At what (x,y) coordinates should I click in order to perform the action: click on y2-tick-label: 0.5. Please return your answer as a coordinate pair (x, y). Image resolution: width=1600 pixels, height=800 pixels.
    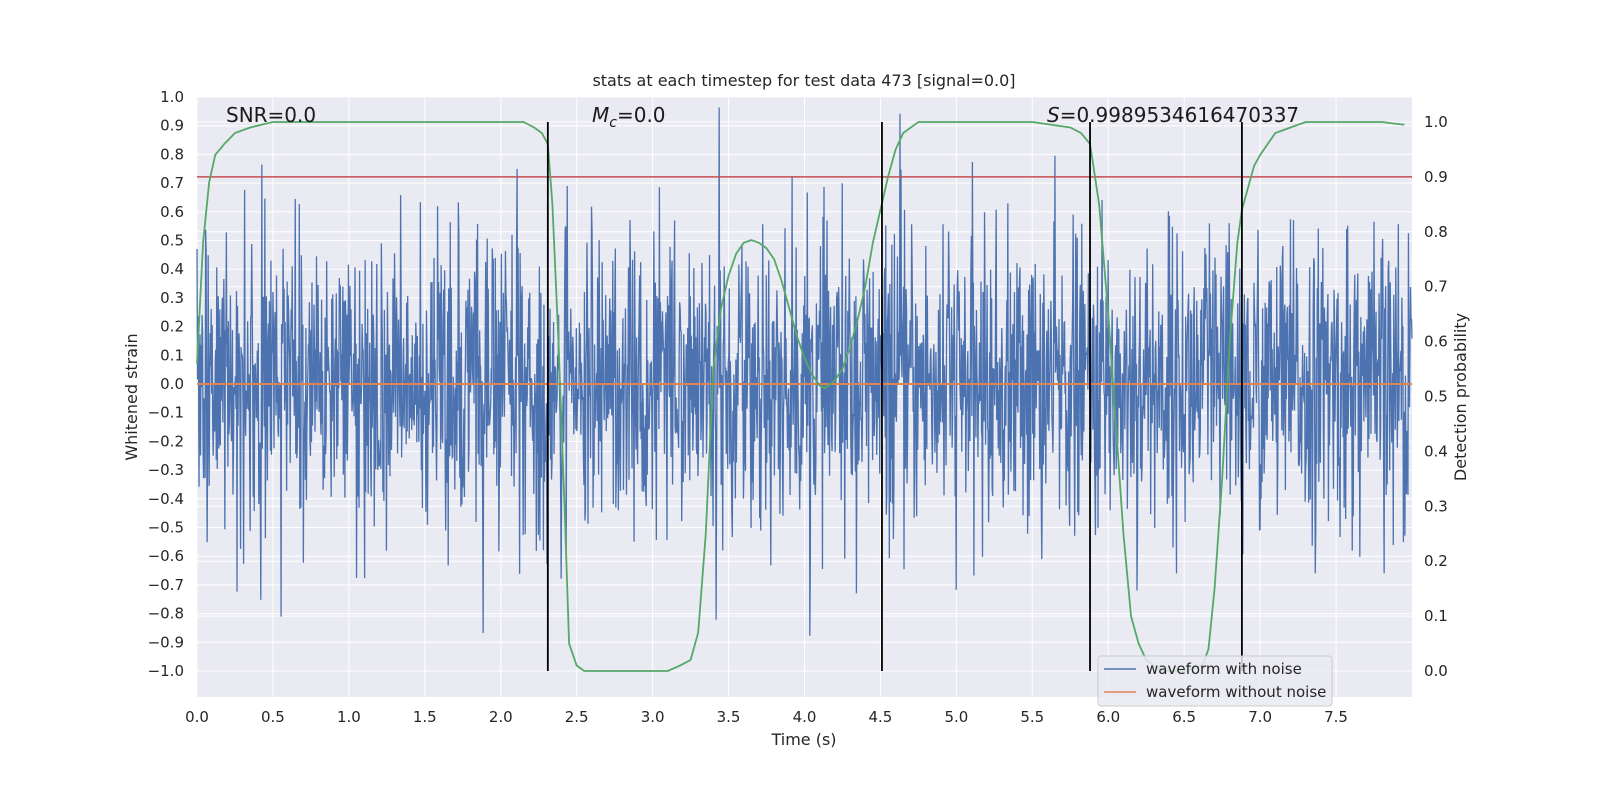
    Looking at the image, I should click on (1436, 397).